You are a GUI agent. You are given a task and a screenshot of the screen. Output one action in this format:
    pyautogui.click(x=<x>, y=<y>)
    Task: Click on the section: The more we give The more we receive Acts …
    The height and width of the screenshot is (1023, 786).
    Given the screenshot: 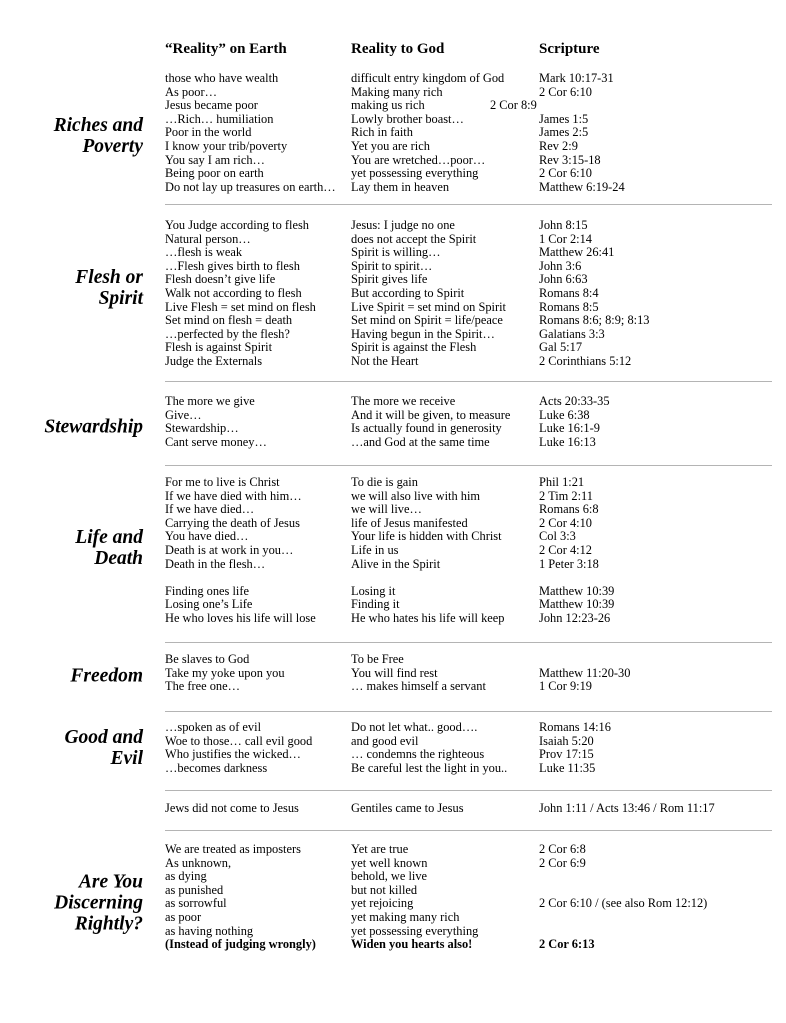 What is the action you would take?
    pyautogui.click(x=393, y=422)
    